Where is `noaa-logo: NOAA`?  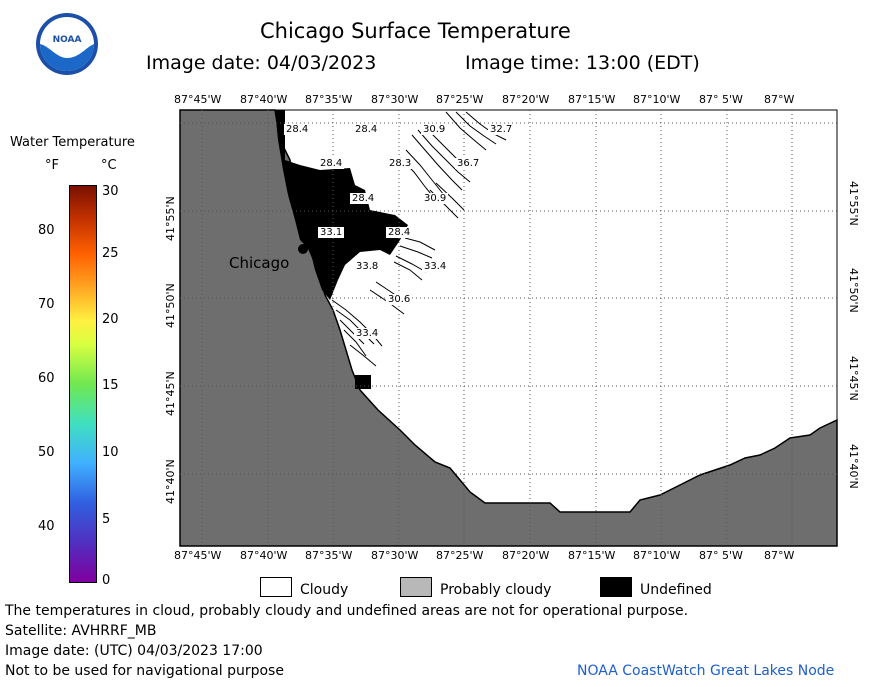
noaa-logo: NOAA is located at coordinates (67, 44).